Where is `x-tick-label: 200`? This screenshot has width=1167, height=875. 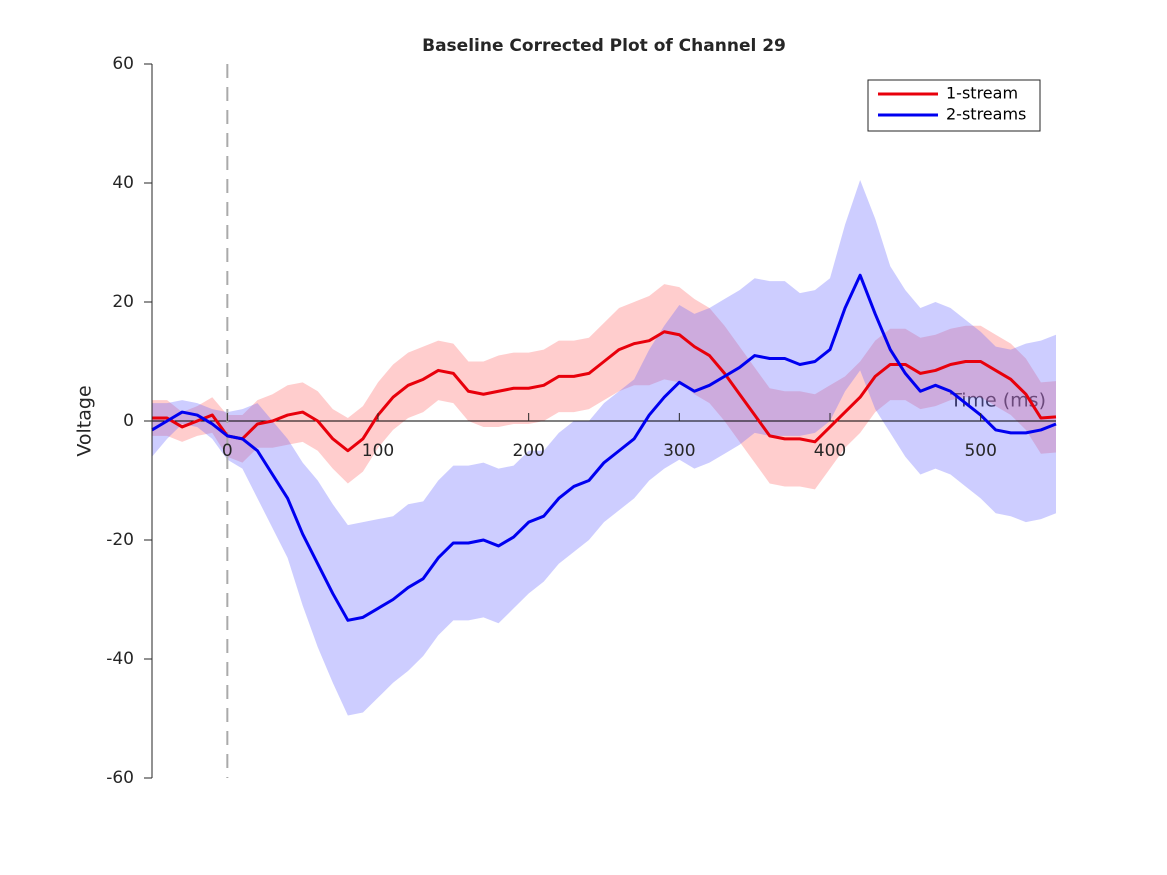 x-tick-label: 200 is located at coordinates (528, 451).